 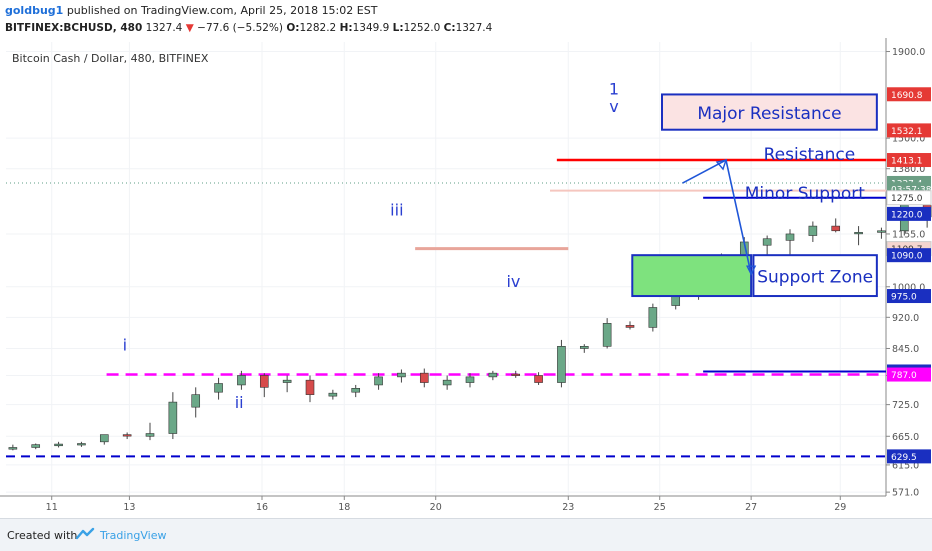 What do you see at coordinates (52, 507) in the screenshot?
I see `x-tick-label: 11` at bounding box center [52, 507].